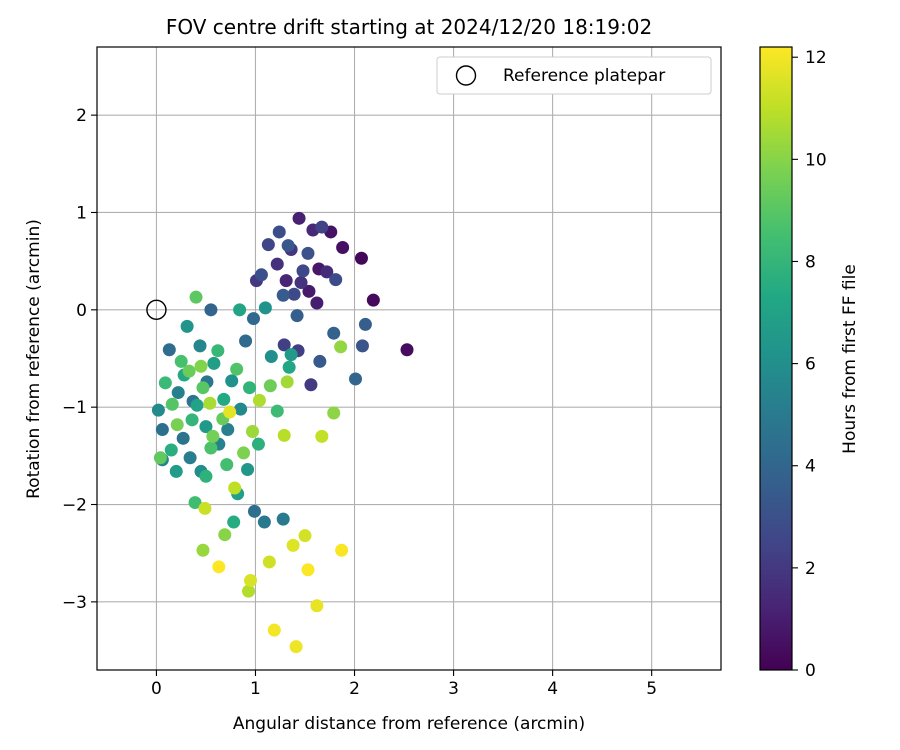  What do you see at coordinates (81, 213) in the screenshot?
I see `y-tick-label: 1` at bounding box center [81, 213].